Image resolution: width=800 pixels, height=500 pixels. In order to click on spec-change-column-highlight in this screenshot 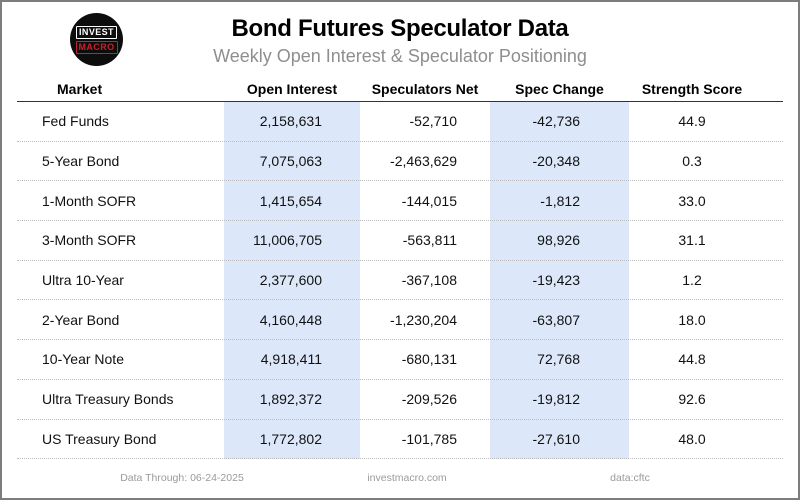, I will do `click(559, 281)`.